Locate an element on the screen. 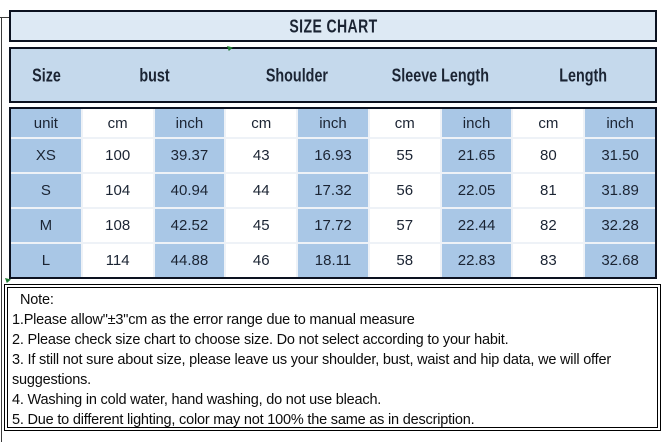 This screenshot has height=442, width=666. table-cell: 46 is located at coordinates (261, 260).